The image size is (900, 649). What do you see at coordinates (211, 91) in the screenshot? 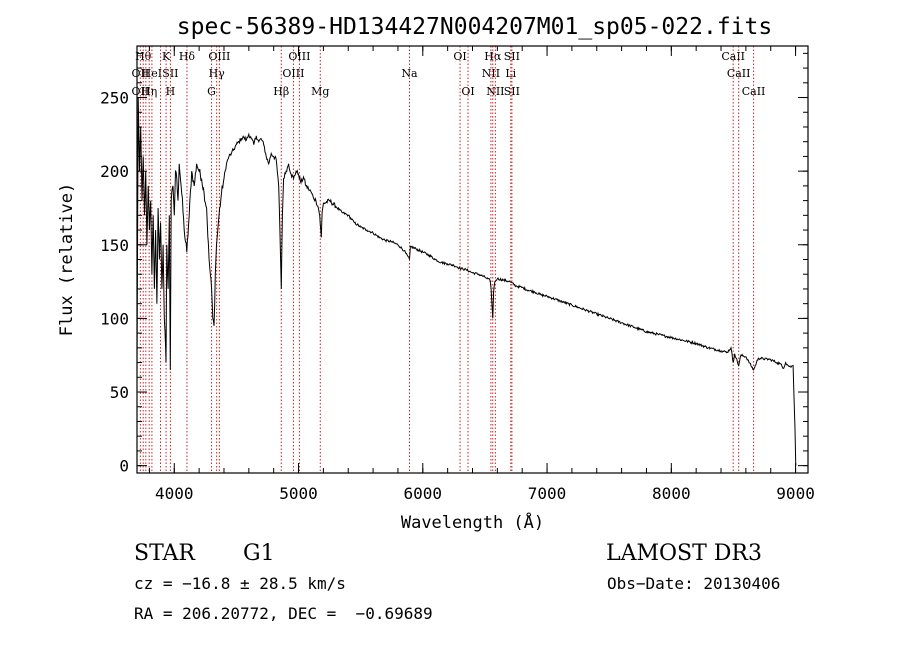
I see `spectral-line-label: G` at bounding box center [211, 91].